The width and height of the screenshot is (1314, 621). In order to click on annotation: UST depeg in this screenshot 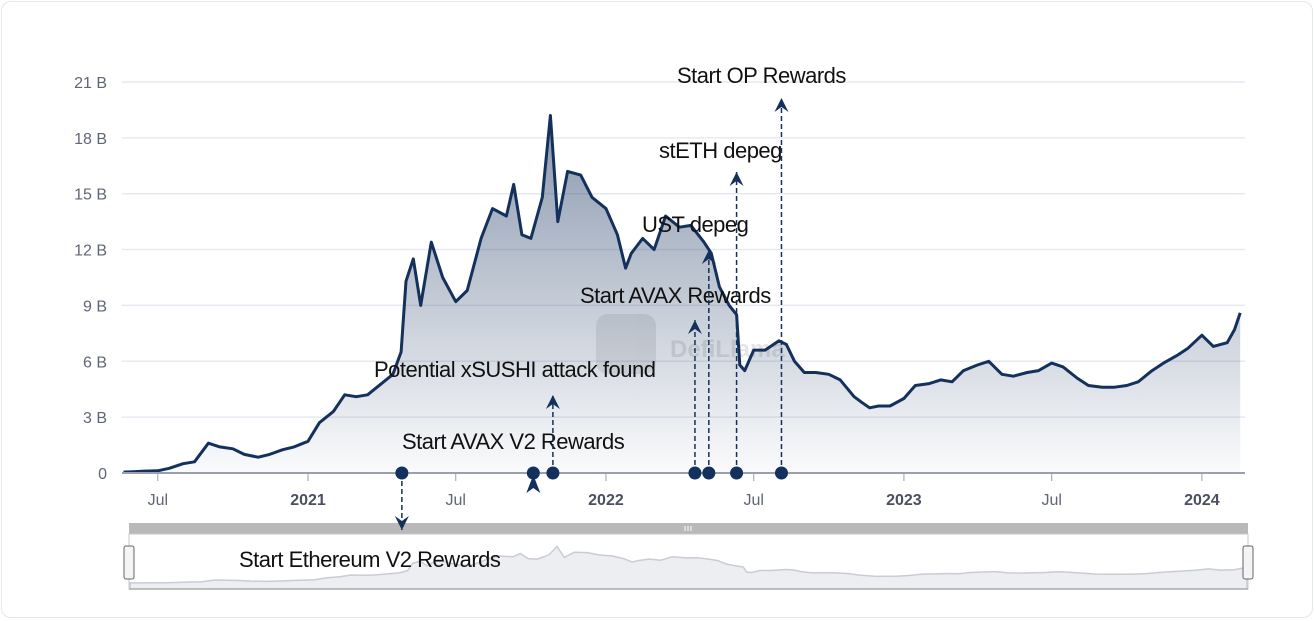, I will do `click(695, 346)`.